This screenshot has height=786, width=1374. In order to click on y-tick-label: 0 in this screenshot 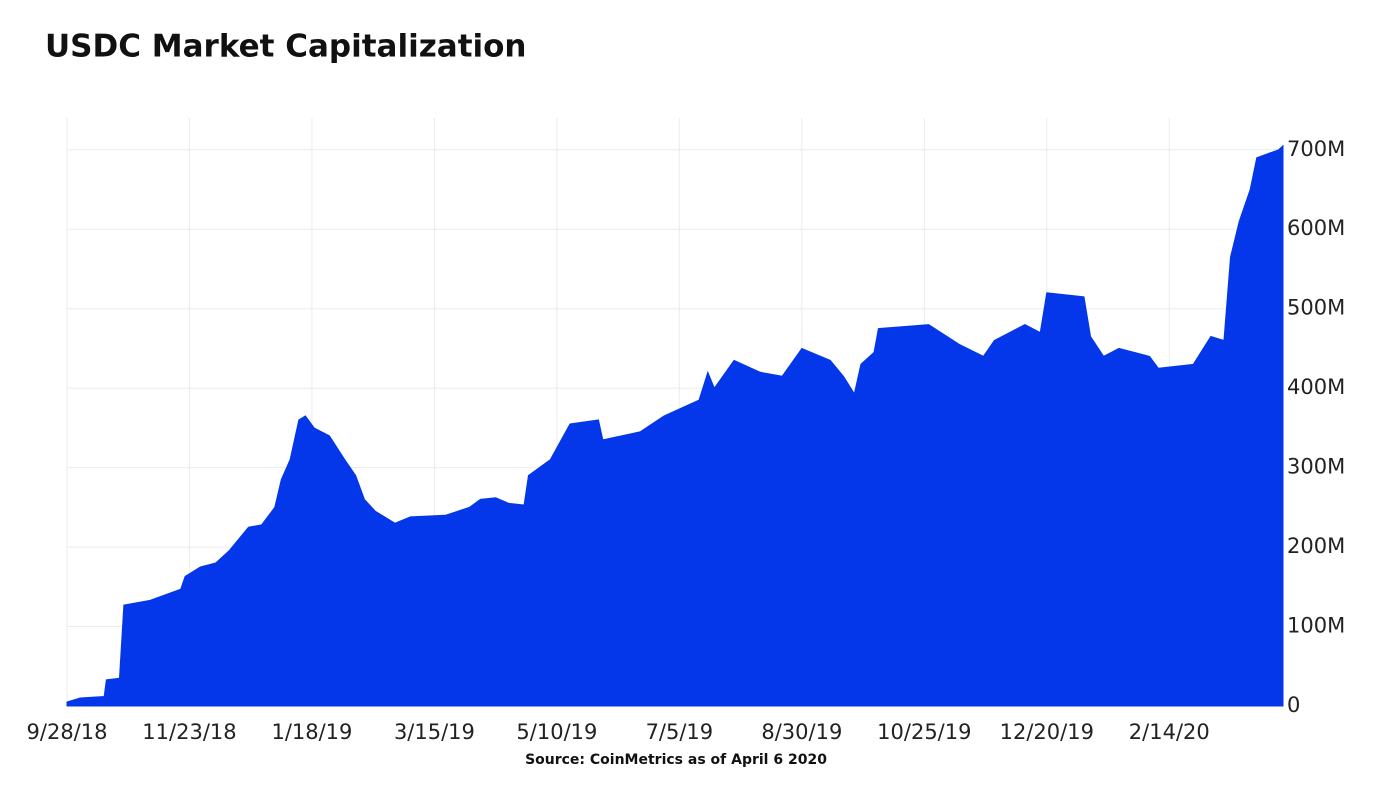, I will do `click(1293, 705)`.